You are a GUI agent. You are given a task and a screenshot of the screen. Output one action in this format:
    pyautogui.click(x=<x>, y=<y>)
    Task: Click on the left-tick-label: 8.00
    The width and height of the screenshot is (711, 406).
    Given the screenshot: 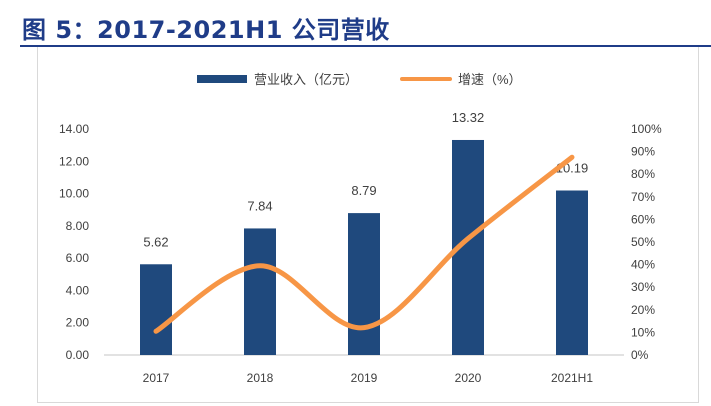 What is the action you would take?
    pyautogui.click(x=78, y=226)
    